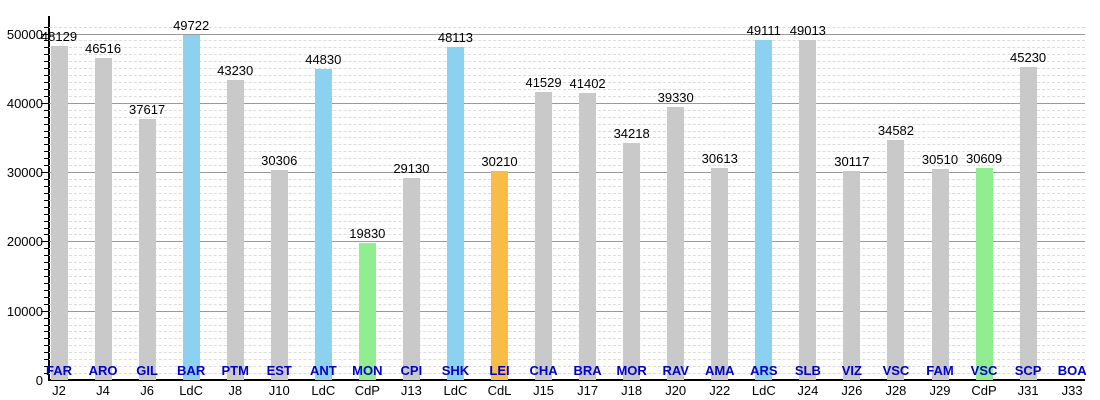  I want to click on bar-value-label: 29130, so click(411, 169).